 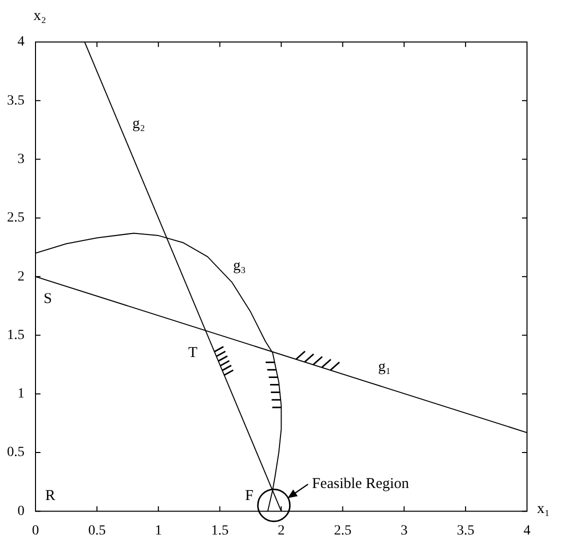 What do you see at coordinates (97, 530) in the screenshot?
I see `x-tick-label: 0.5` at bounding box center [97, 530].